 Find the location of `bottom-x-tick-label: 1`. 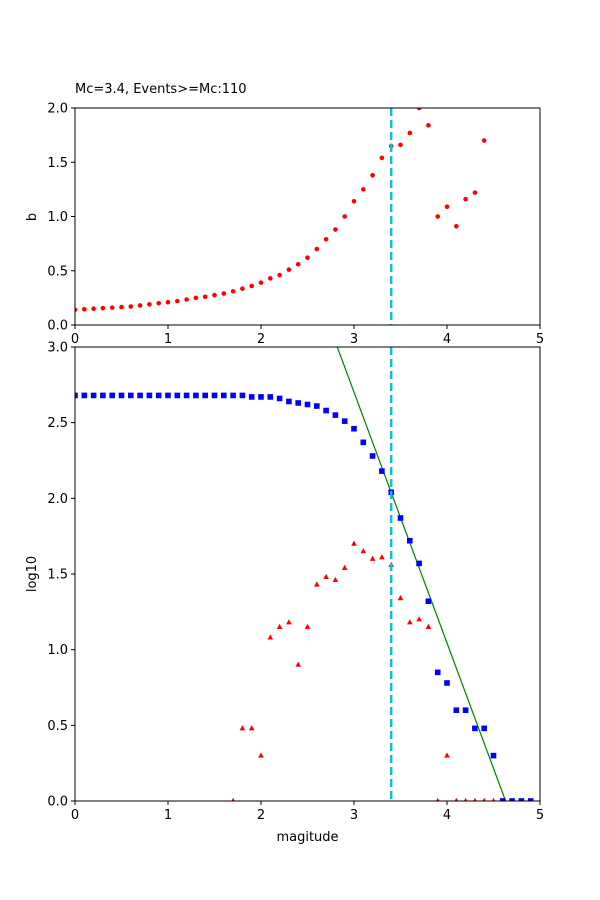

bottom-x-tick-label: 1 is located at coordinates (168, 815).